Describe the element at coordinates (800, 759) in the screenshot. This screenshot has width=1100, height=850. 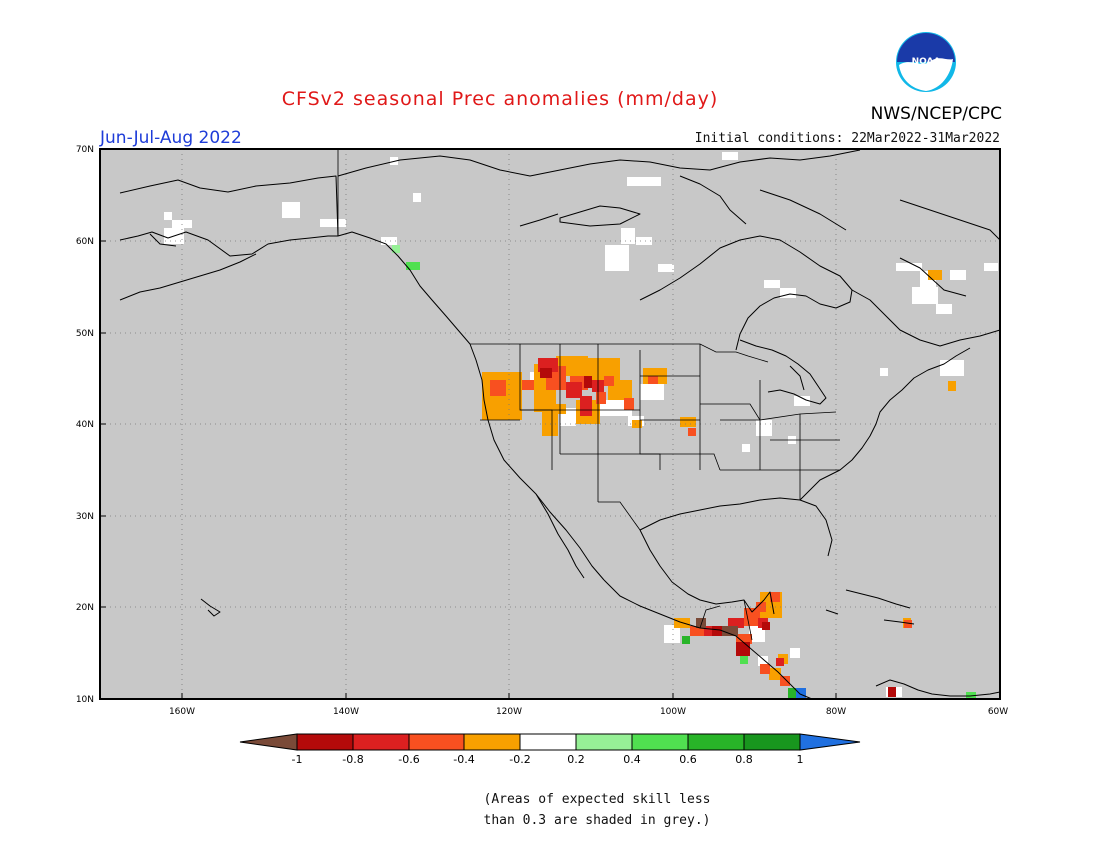
I see `colorbar-tick-label: 1` at that location.